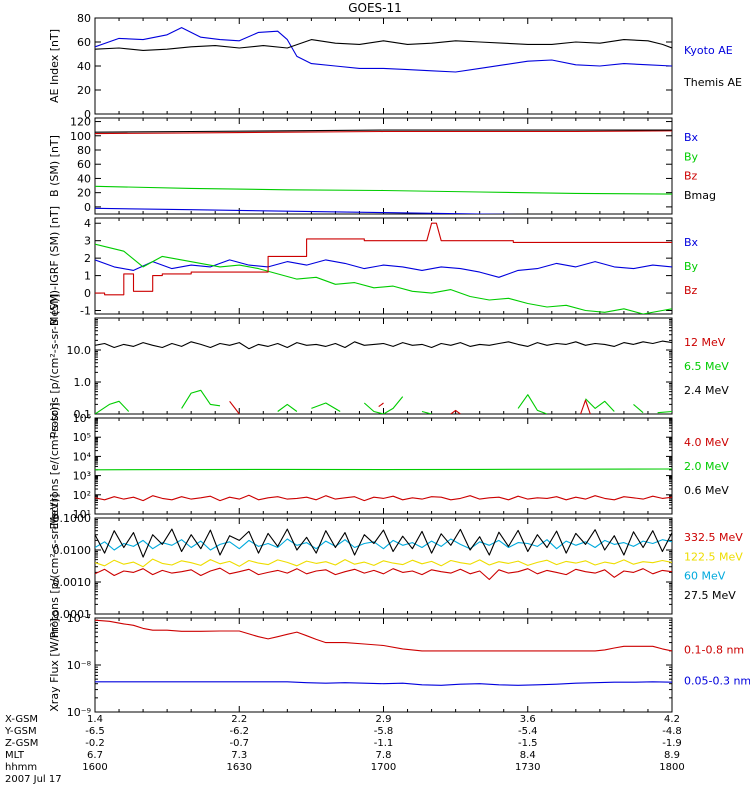 The width and height of the screenshot is (750, 800). What do you see at coordinates (87, 276) in the screenshot?
I see `y-tick-label: 1` at bounding box center [87, 276].